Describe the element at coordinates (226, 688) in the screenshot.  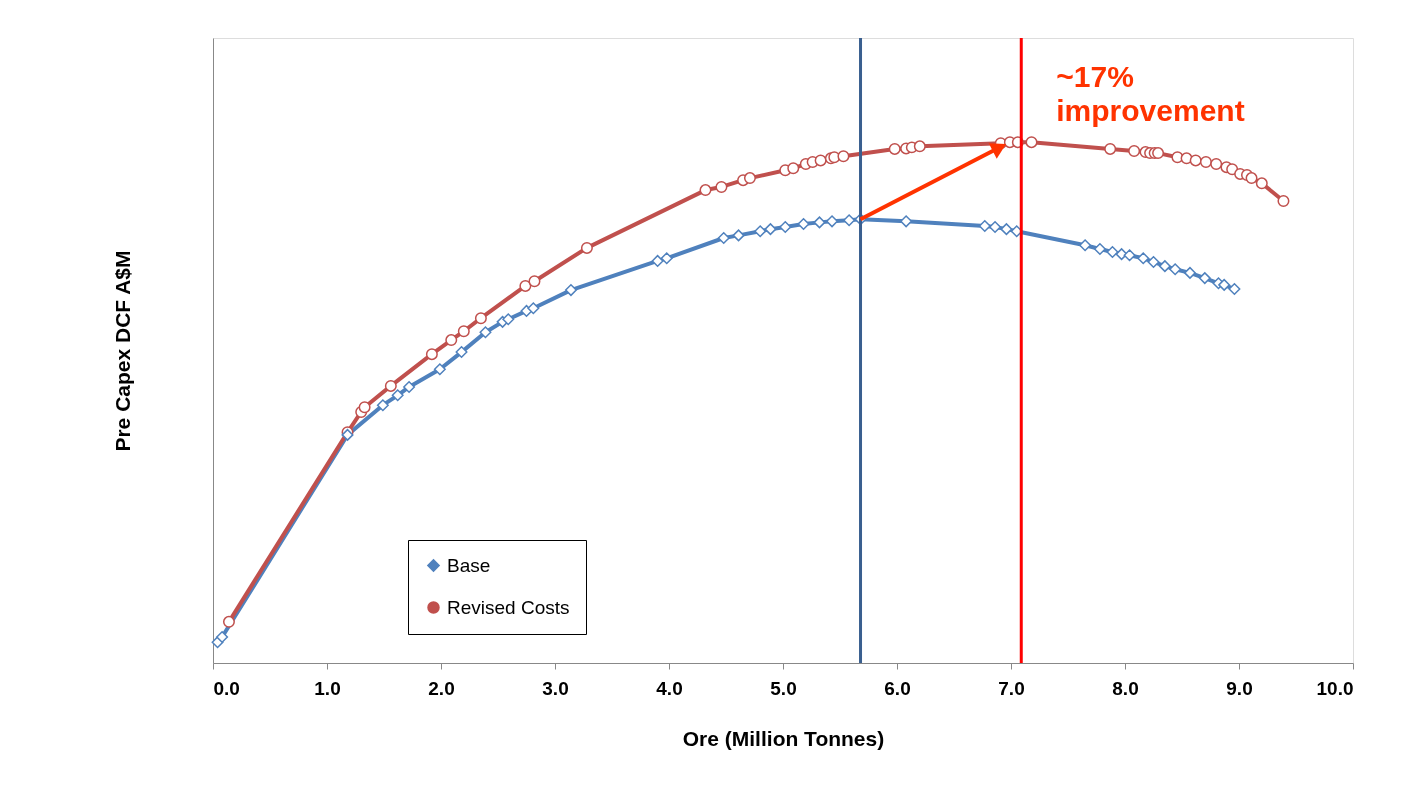
I see `x-tick-label: 0.0` at that location.